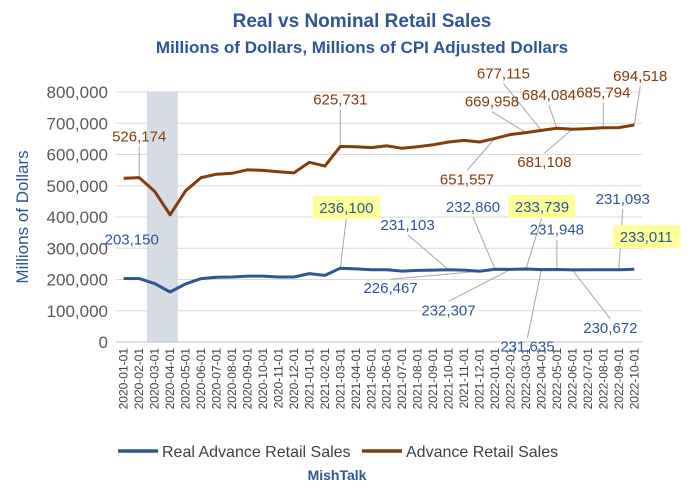 Image resolution: width=700 pixels, height=496 pixels. What do you see at coordinates (544, 162) in the screenshot?
I see `data-label: 681,108` at bounding box center [544, 162].